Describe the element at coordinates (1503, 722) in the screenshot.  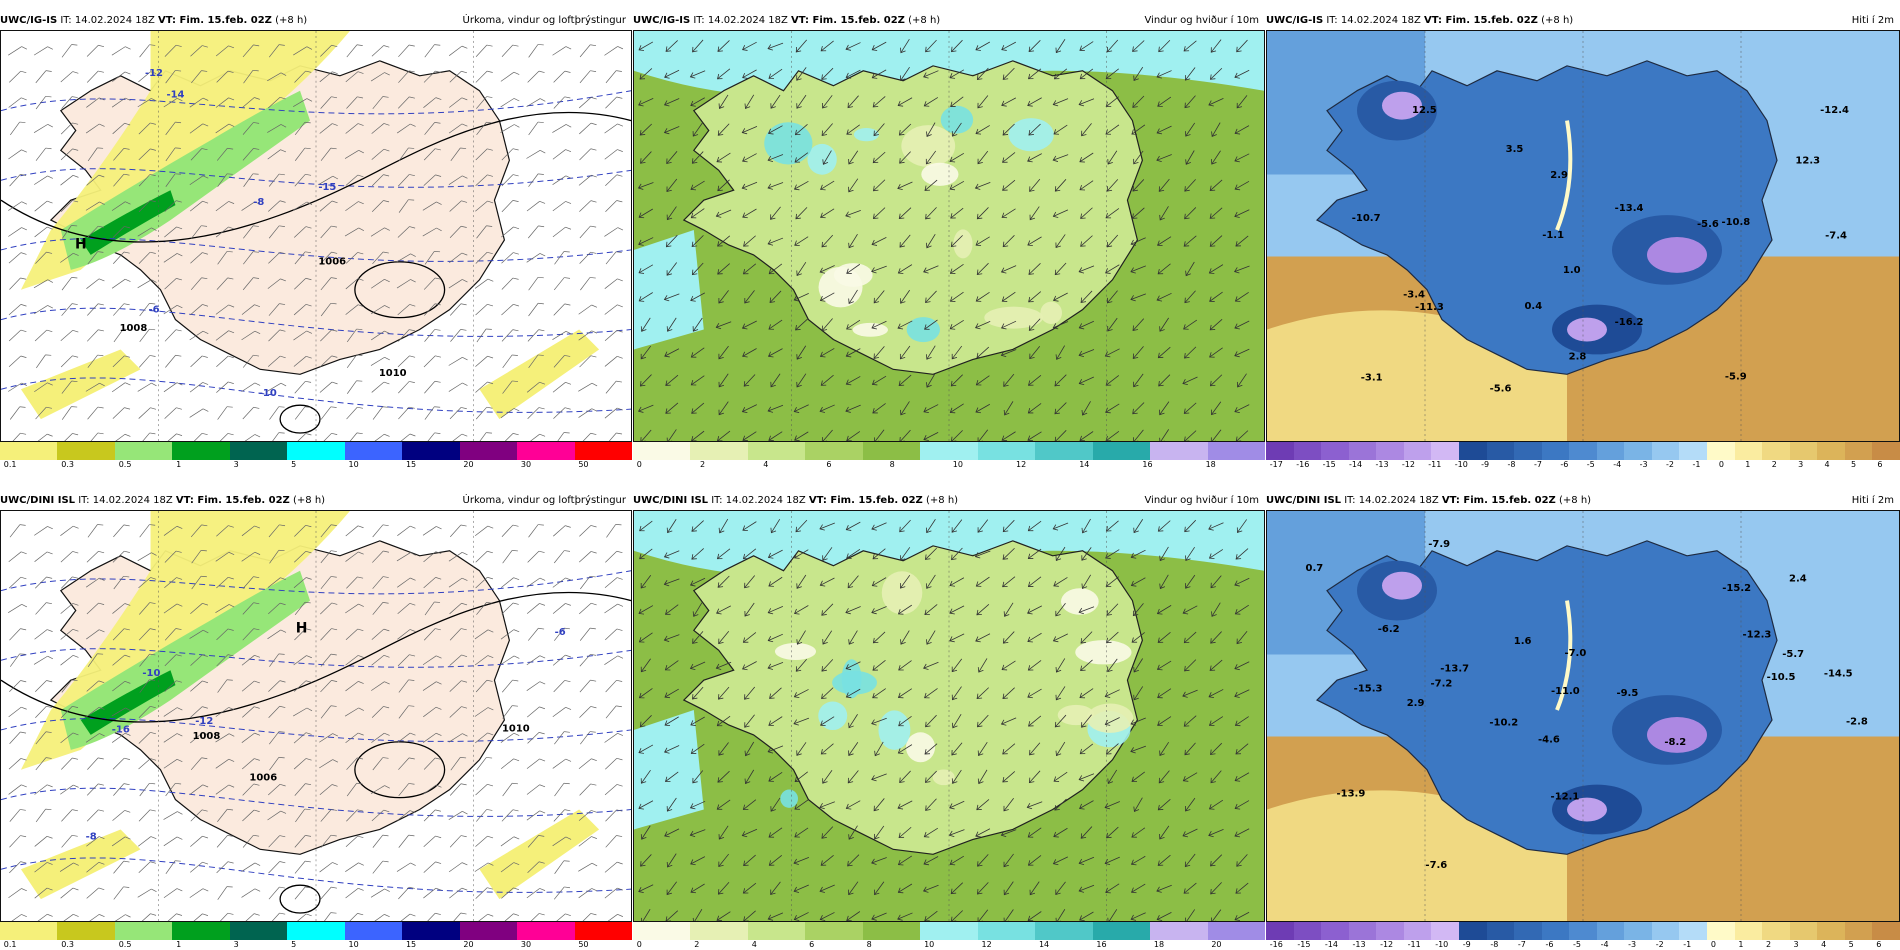
I see `map-value-label: -10.2` at that location.